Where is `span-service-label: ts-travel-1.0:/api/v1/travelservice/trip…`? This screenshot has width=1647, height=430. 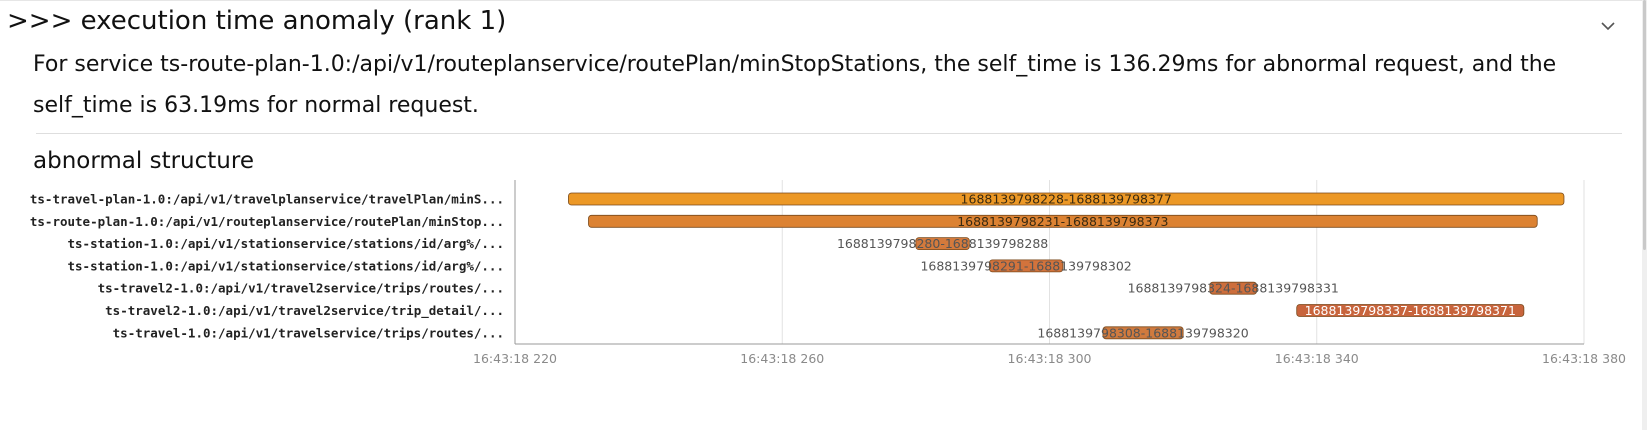 span-service-label: ts-travel-1.0:/api/v1/travelservice/trip… is located at coordinates (308, 332).